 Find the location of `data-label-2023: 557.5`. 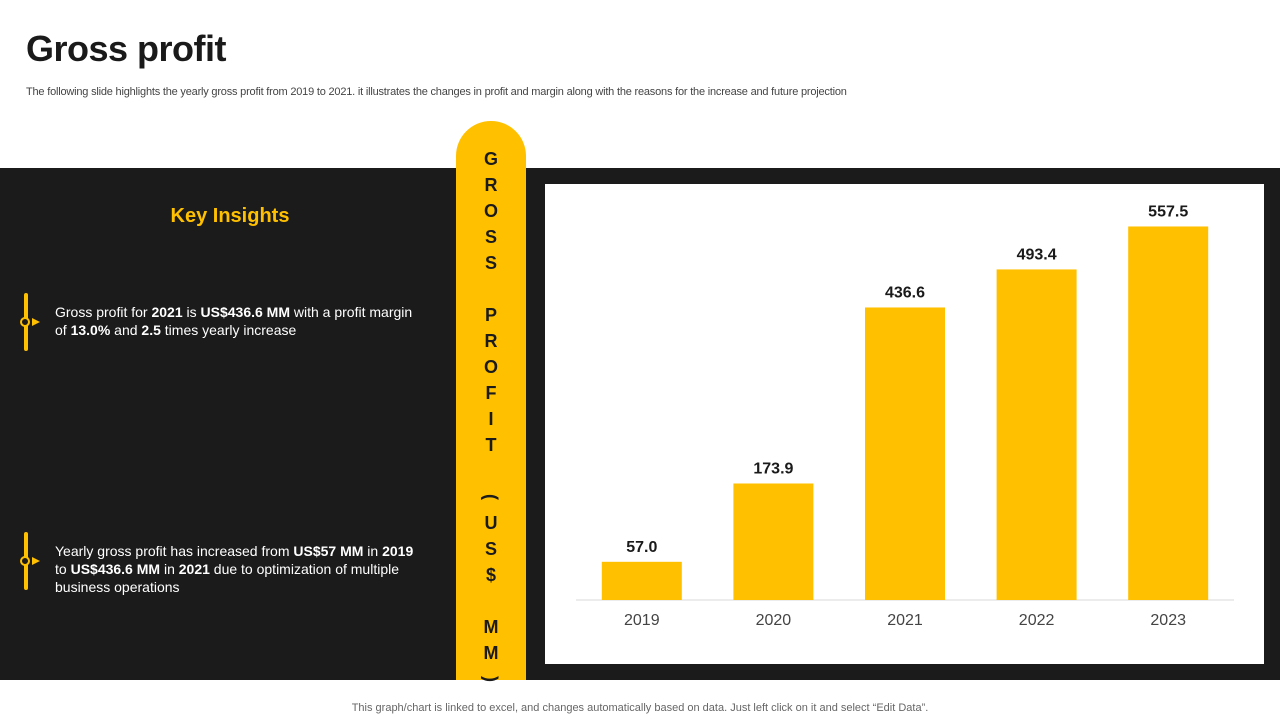

data-label-2023: 557.5 is located at coordinates (1168, 211).